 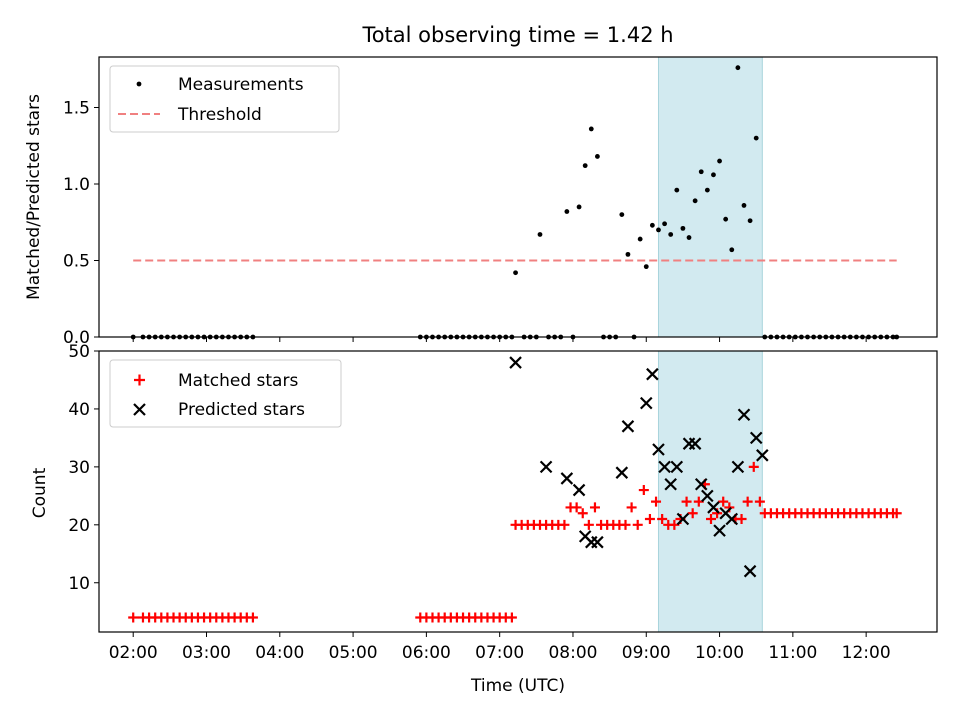 I want to click on legend-marker-predicted, so click(x=139, y=409).